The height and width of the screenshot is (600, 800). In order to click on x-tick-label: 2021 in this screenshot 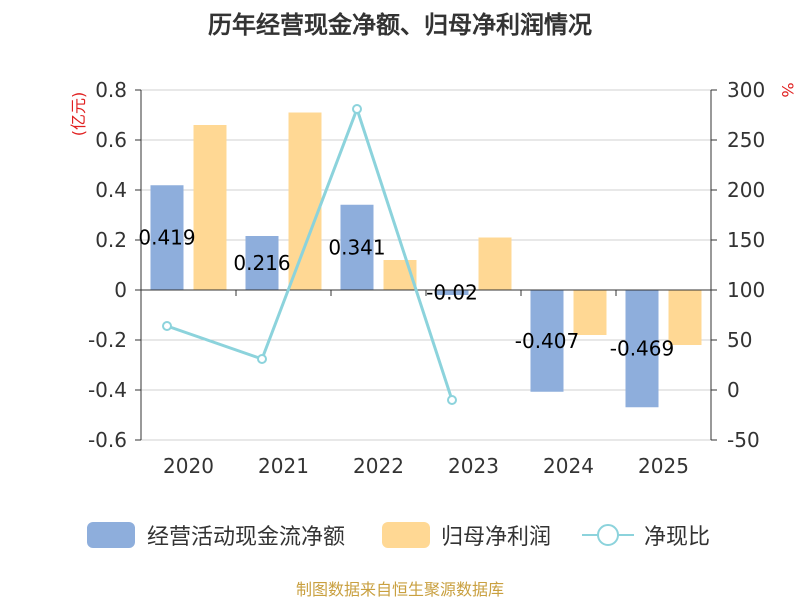, I will do `click(283, 466)`.